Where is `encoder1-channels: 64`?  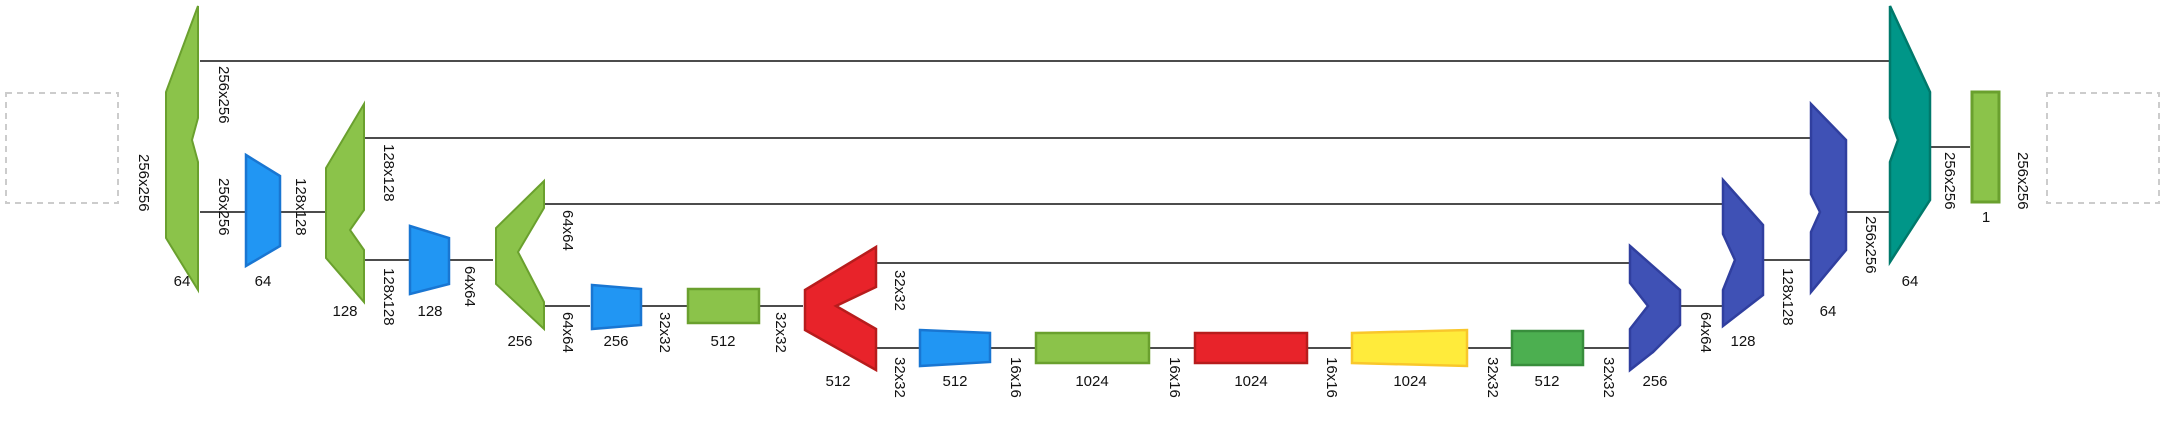 encoder1-channels: 64 is located at coordinates (182, 281).